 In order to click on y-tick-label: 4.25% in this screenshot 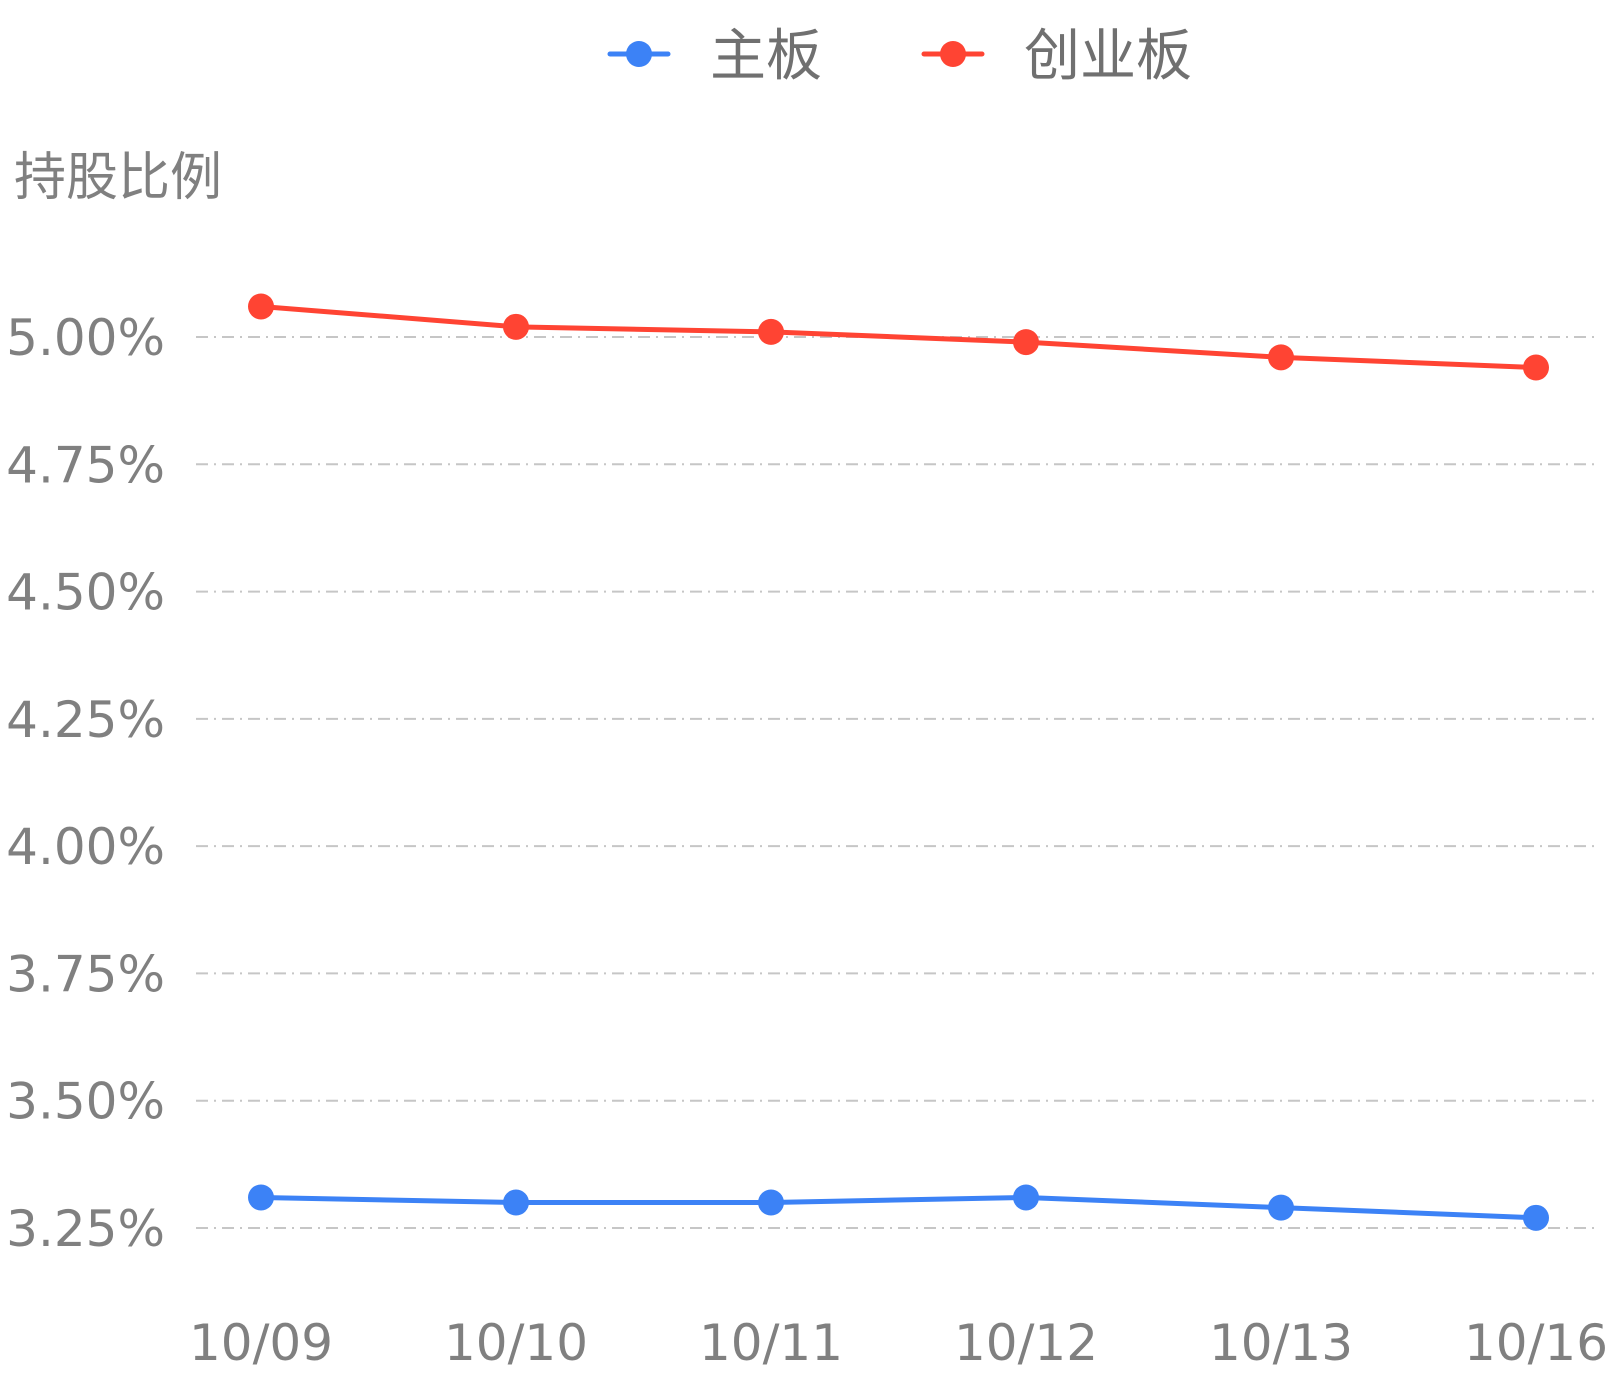, I will do `click(85, 720)`.